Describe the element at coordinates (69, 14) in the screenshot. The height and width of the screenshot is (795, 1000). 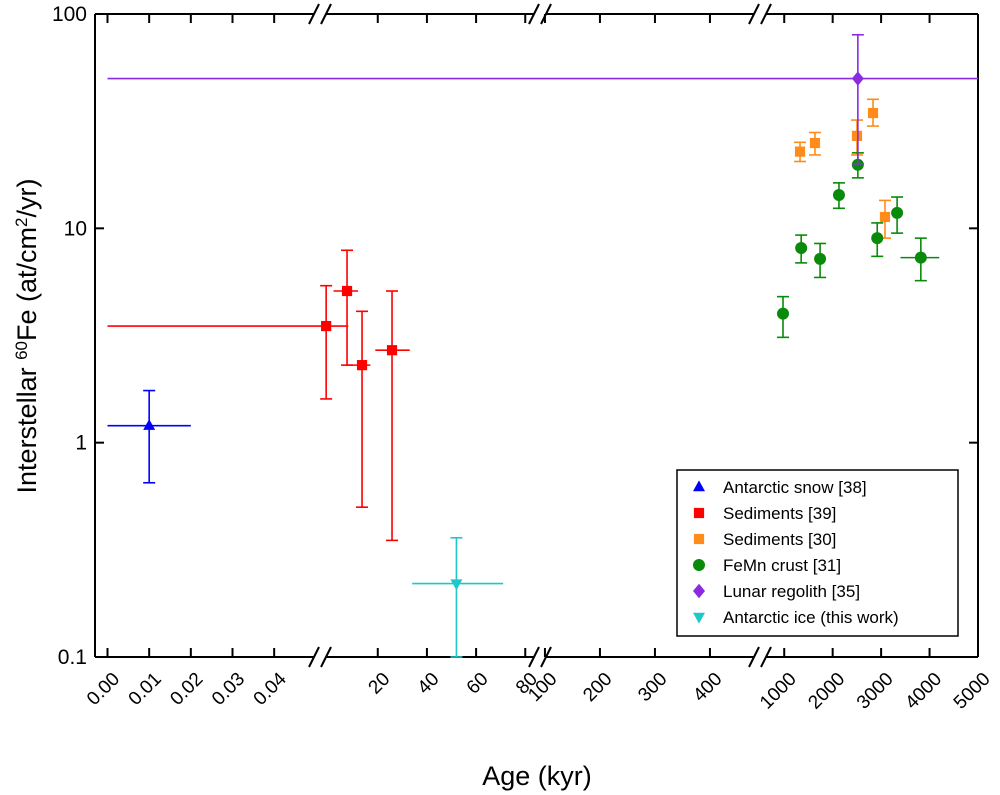
I see `y-tick-label: 100` at that location.